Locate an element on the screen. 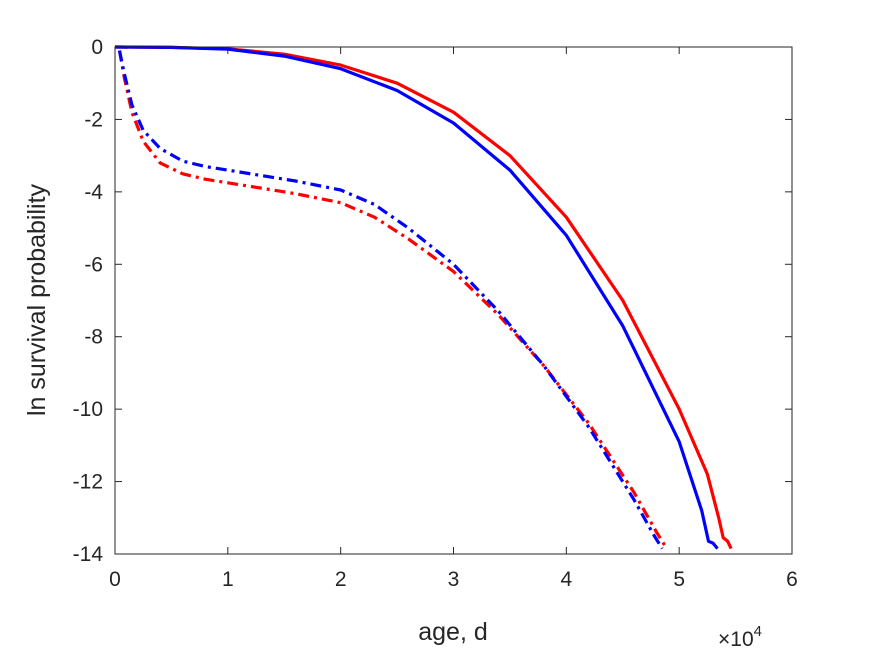 This screenshot has height=656, width=875. x-axis-label: age, d is located at coordinates (453, 632).